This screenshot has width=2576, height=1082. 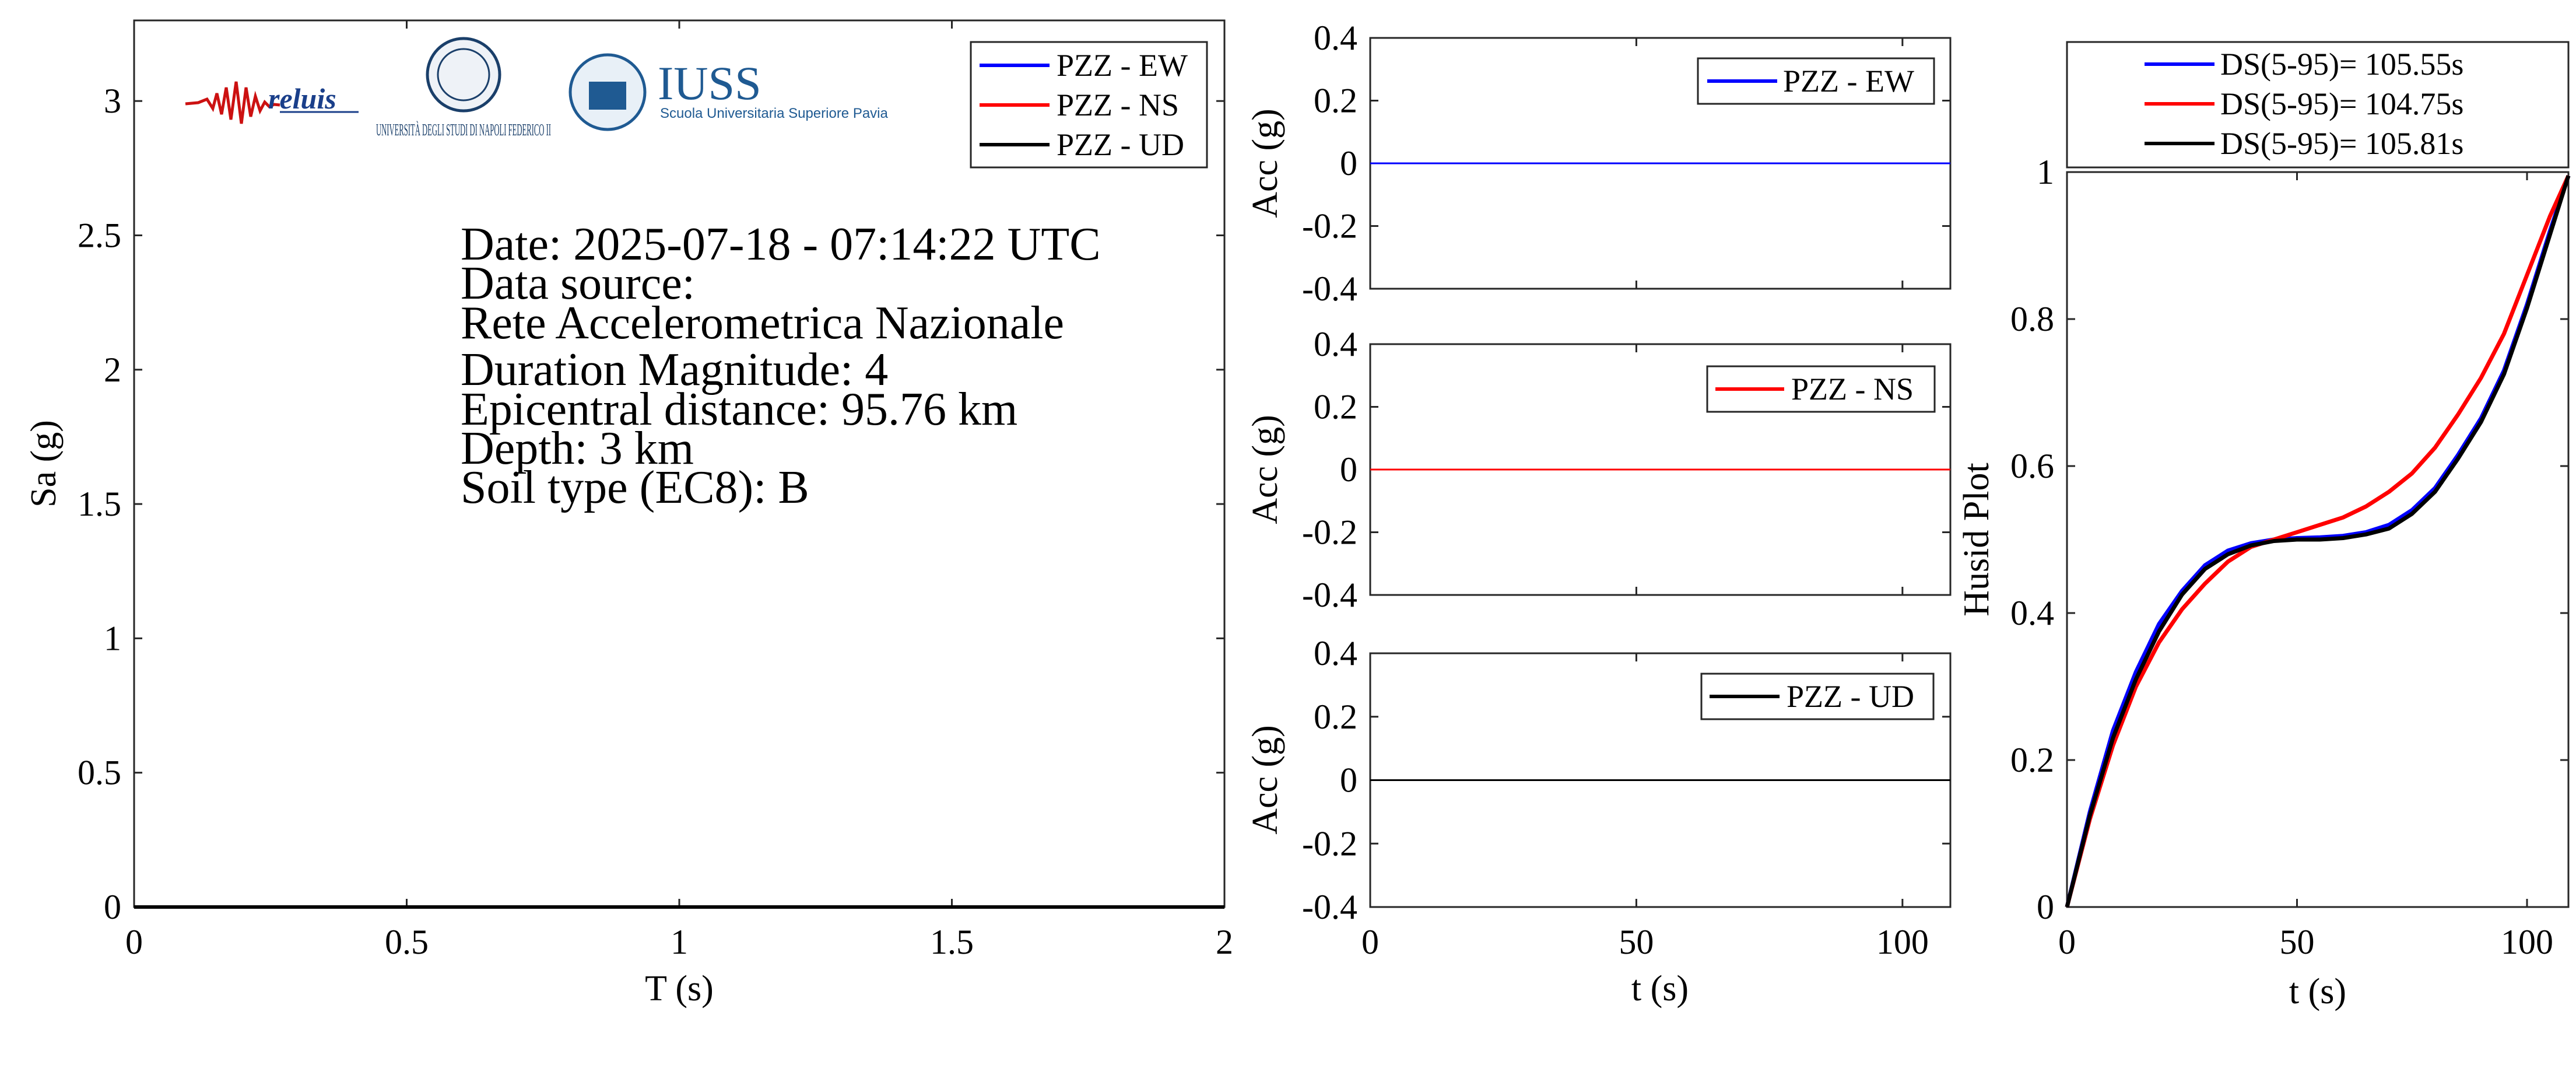 I want to click on acc-ud-legend: PZZ - UD, so click(x=1817, y=696).